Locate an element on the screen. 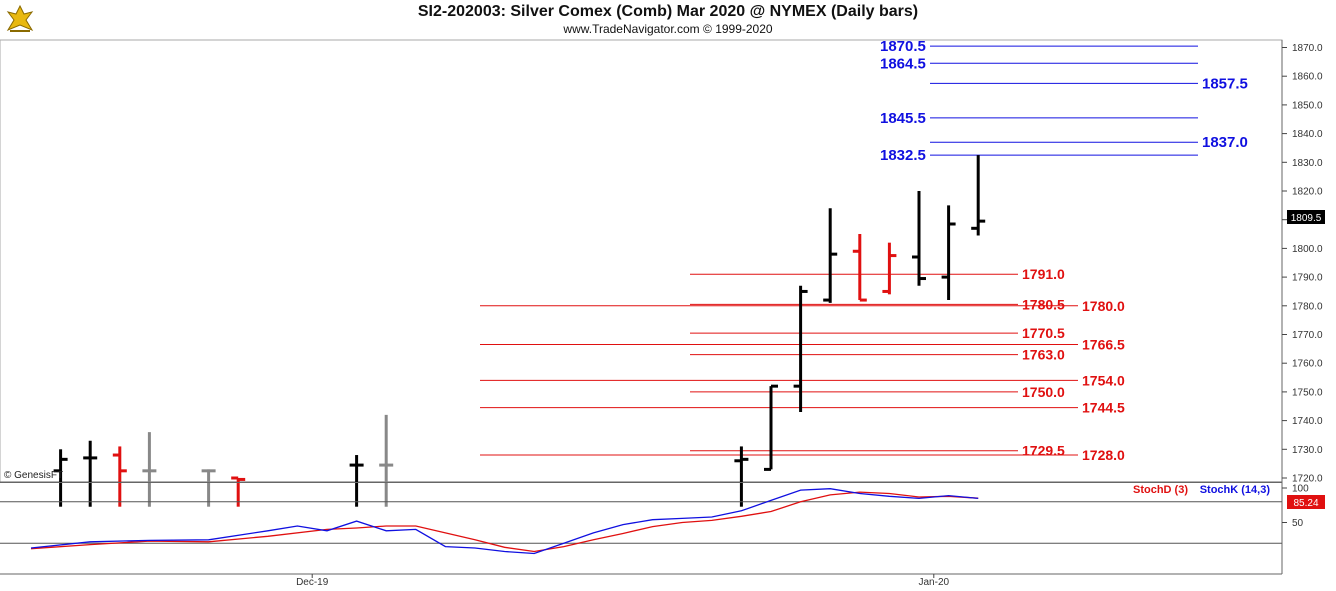  stoch-tick-label: 100 is located at coordinates (1300, 489).